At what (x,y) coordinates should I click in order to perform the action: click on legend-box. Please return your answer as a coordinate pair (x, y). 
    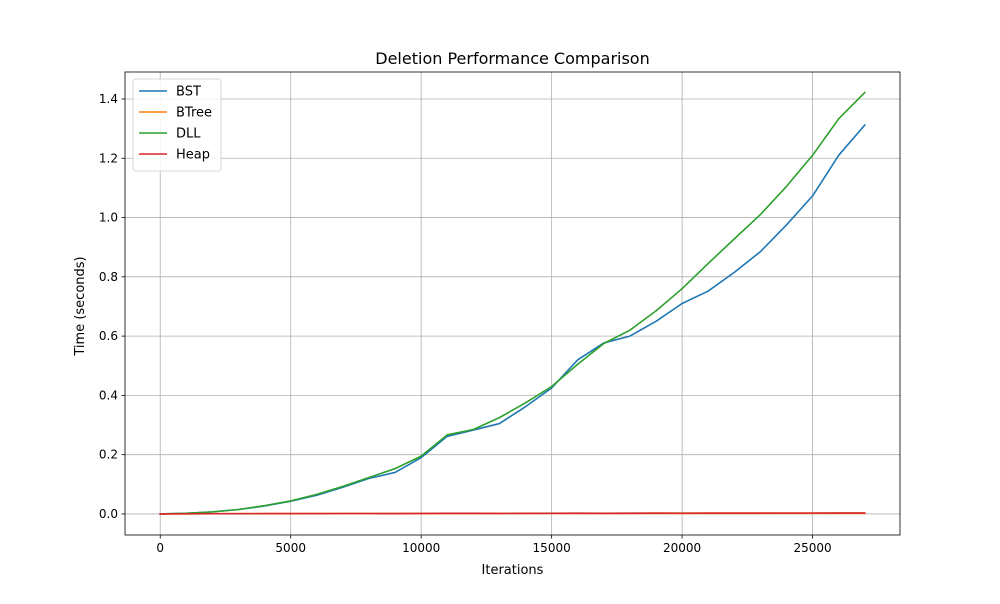
    Looking at the image, I should click on (177, 125).